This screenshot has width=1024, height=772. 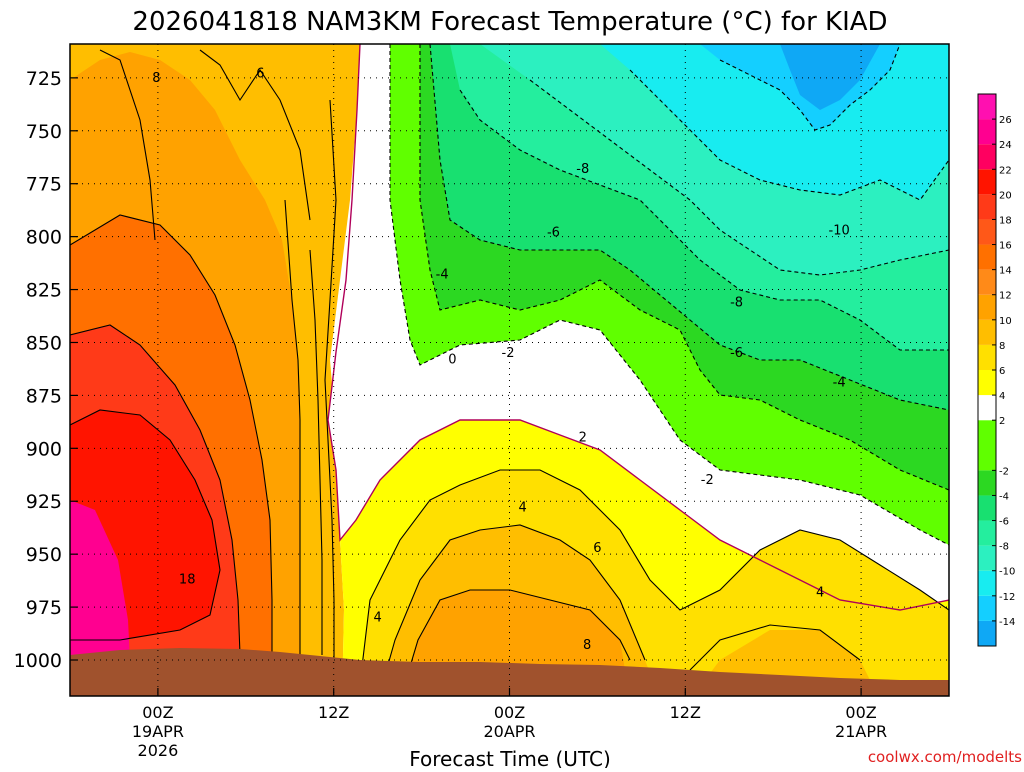 What do you see at coordinates (1005, 170) in the screenshot?
I see `colorbar-label: 22` at bounding box center [1005, 170].